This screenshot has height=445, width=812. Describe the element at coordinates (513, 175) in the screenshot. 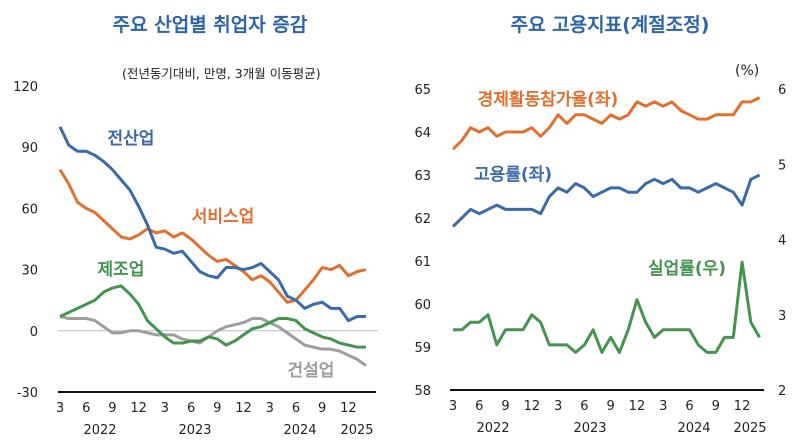

I see `series-label: 고용률(좌)` at that location.